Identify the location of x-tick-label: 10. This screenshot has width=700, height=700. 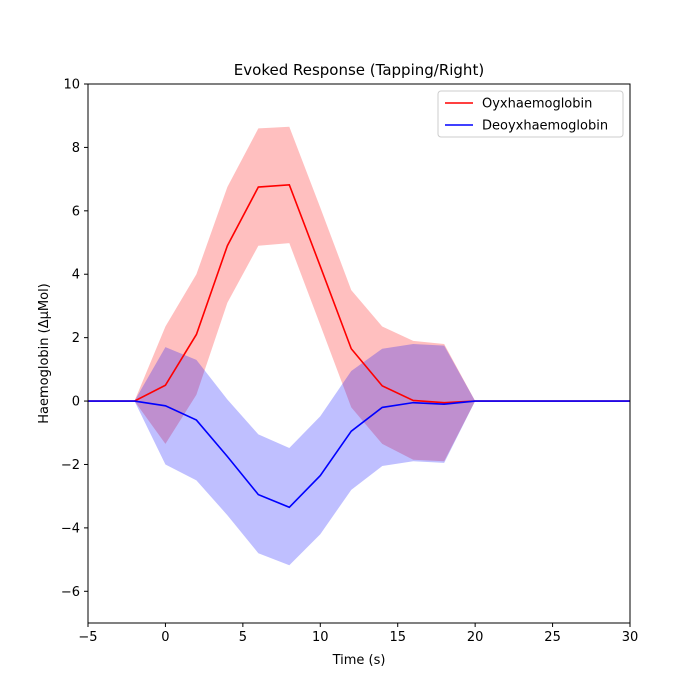
(320, 637).